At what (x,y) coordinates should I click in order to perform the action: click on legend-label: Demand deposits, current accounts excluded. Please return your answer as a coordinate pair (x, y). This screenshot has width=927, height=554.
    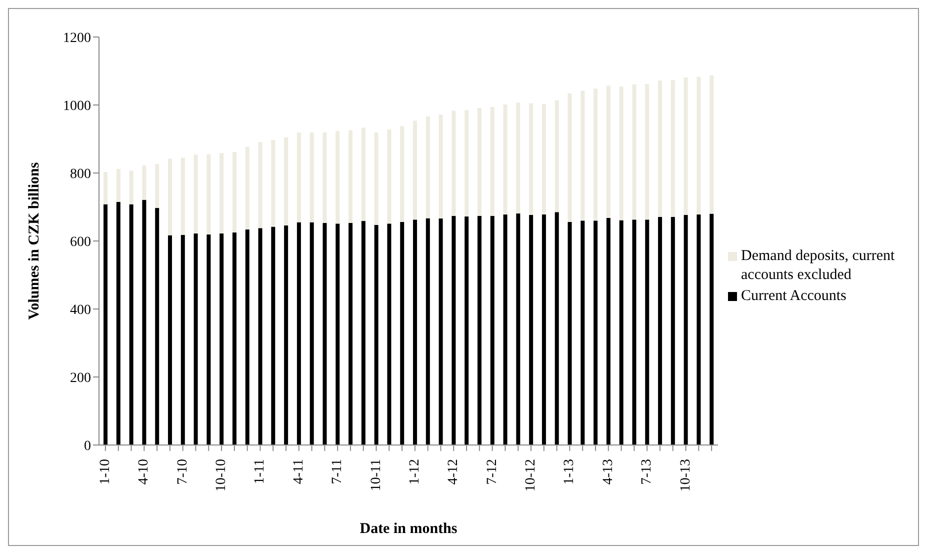
    Looking at the image, I should click on (818, 265).